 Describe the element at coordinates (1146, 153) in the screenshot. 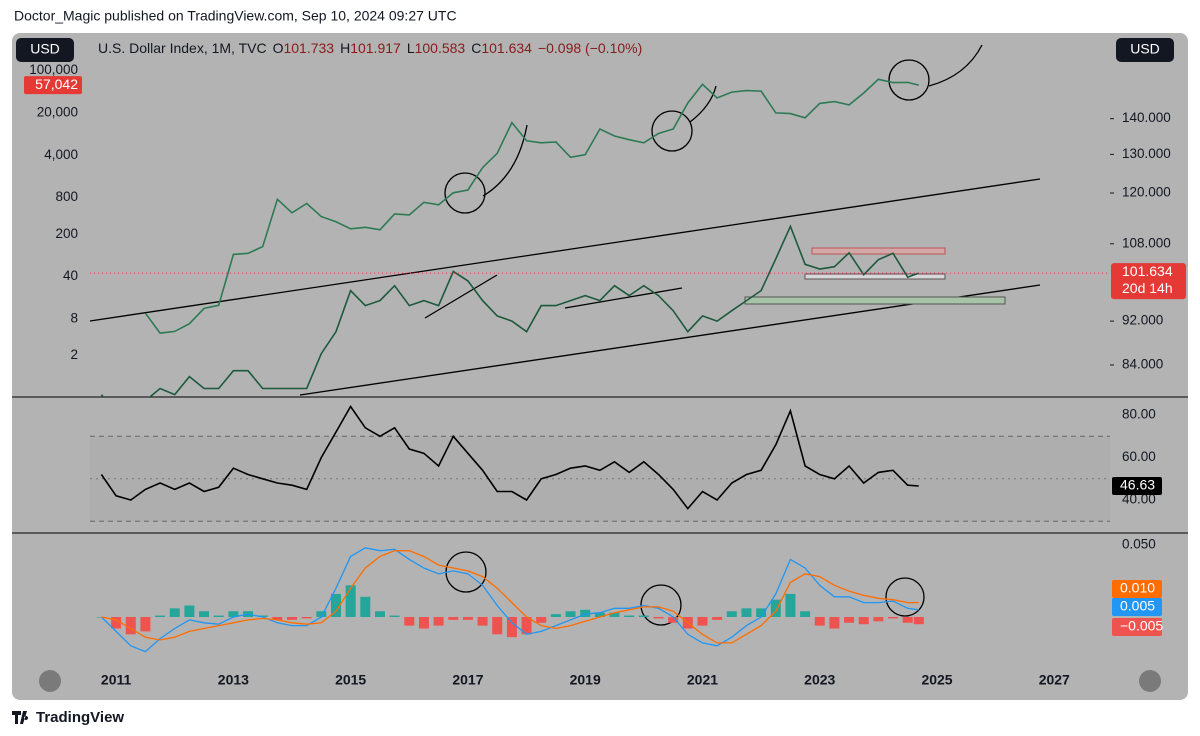

I see `y-tick-label: 130.000` at that location.